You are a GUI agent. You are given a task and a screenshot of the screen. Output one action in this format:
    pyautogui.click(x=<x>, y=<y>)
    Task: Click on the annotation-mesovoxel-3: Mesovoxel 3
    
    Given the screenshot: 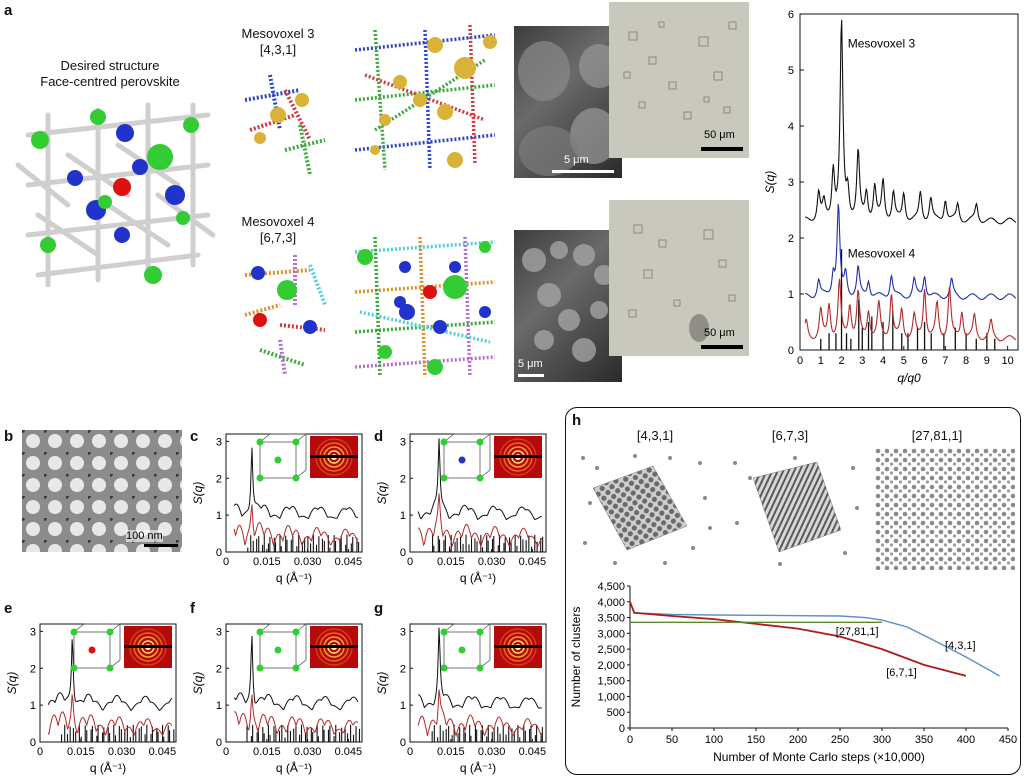 What is the action you would take?
    pyautogui.click(x=882, y=44)
    